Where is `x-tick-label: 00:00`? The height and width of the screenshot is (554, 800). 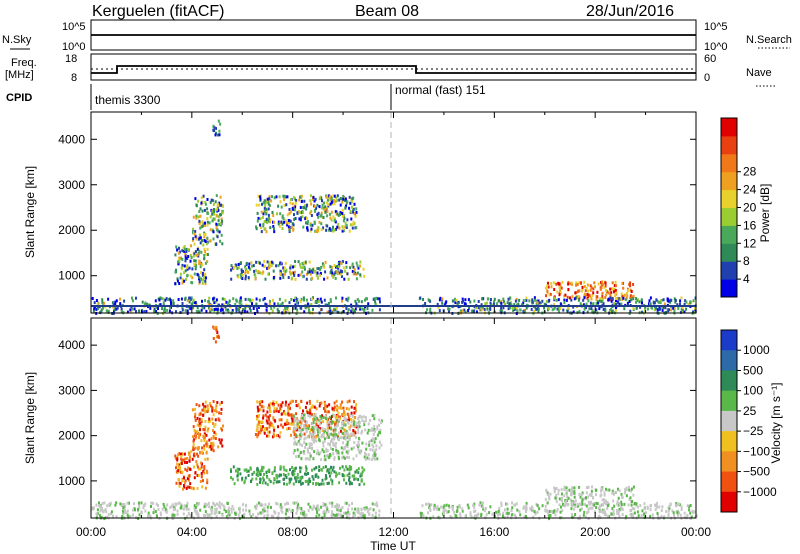
x-tick-label: 00:00 is located at coordinates (91, 532).